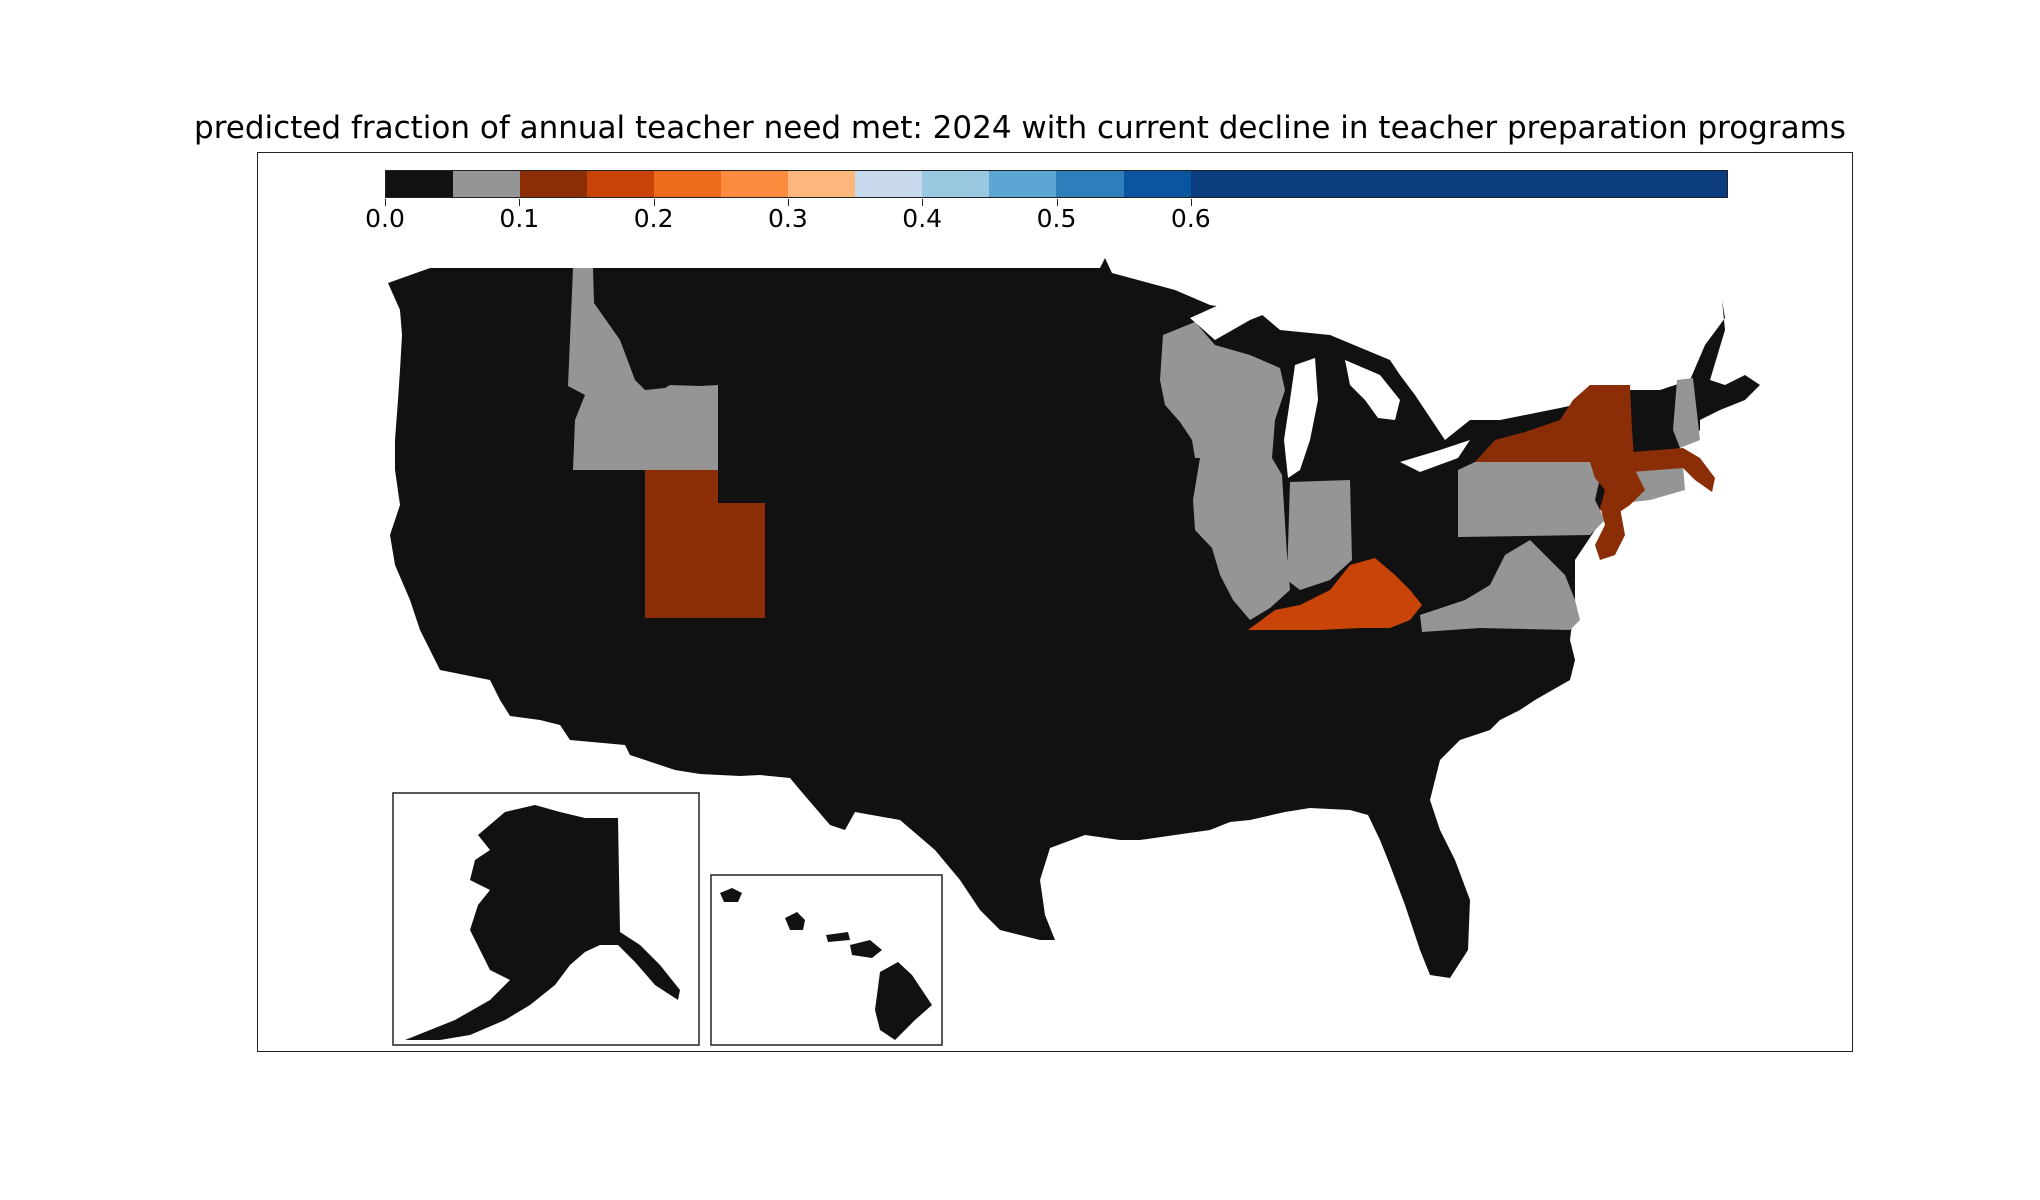  I want to click on colorbar-tick-label: 0.3, so click(788, 218).